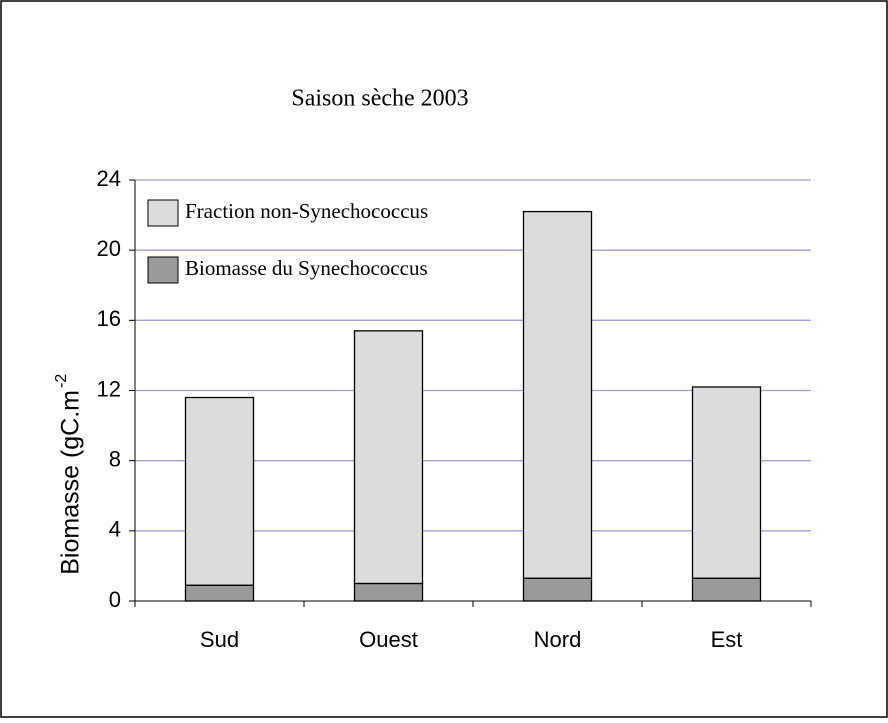 The width and height of the screenshot is (888, 723). Describe the element at coordinates (115, 458) in the screenshot. I see `y-tick-label: 8` at that location.